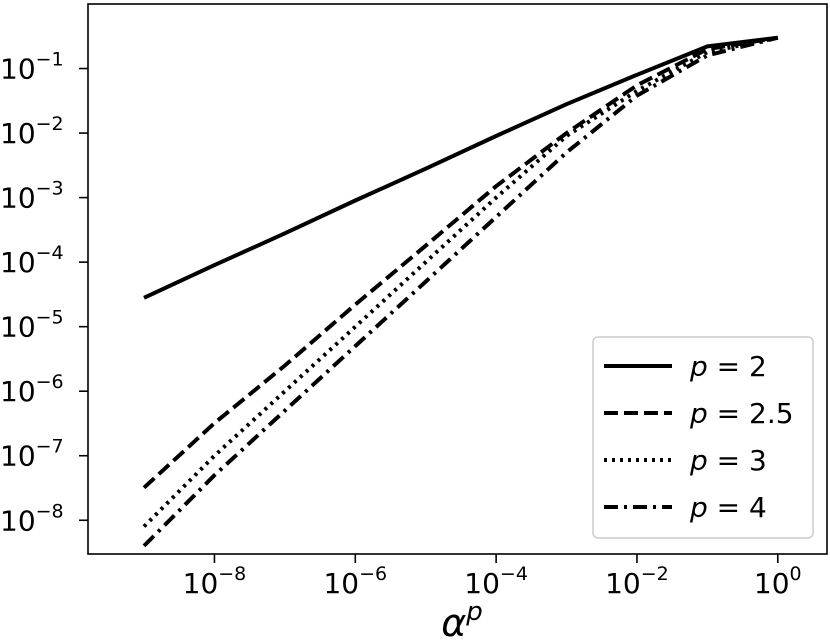  Describe the element at coordinates (32, 325) in the screenshot. I see `y-tick-label: 10⁻⁵` at that location.